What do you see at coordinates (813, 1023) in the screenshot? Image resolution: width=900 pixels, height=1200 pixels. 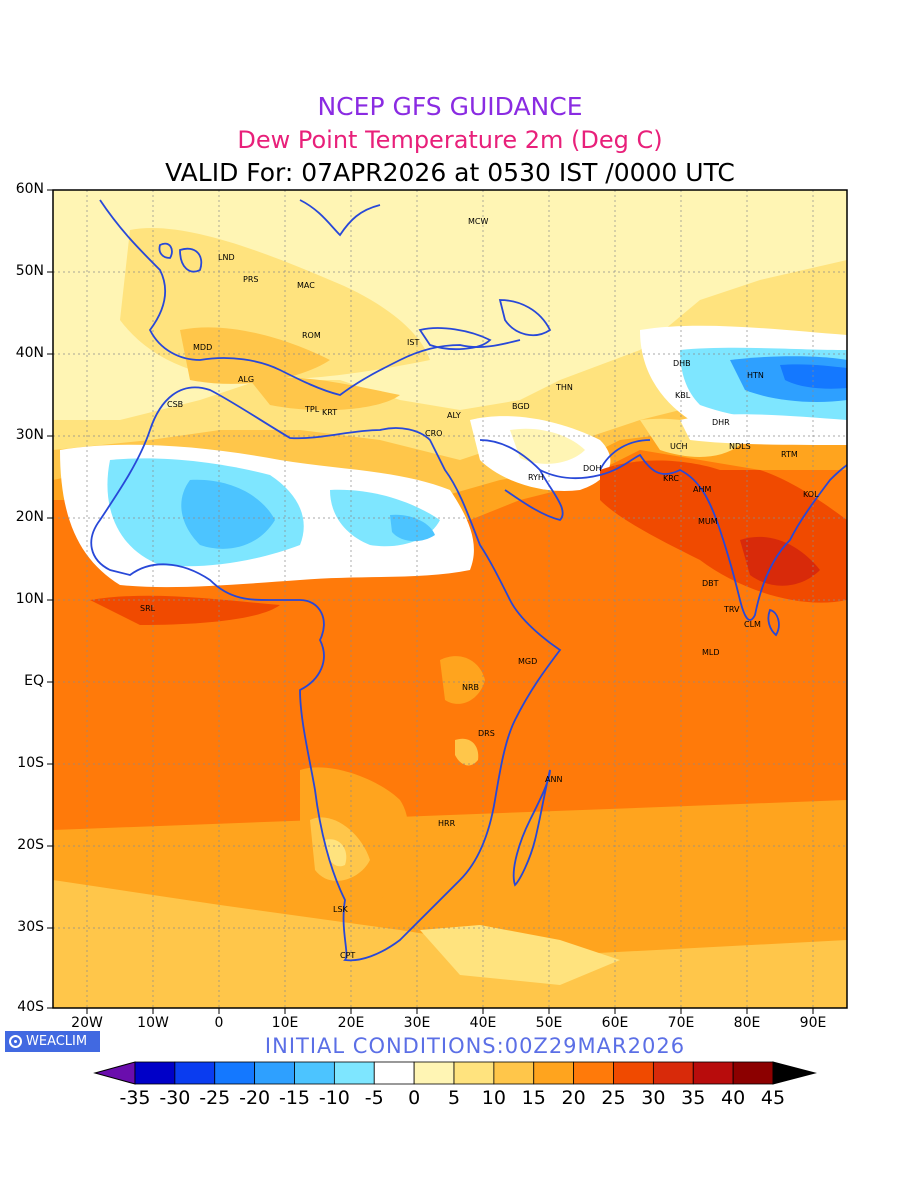 I see `lon-label: 90E` at bounding box center [813, 1023].